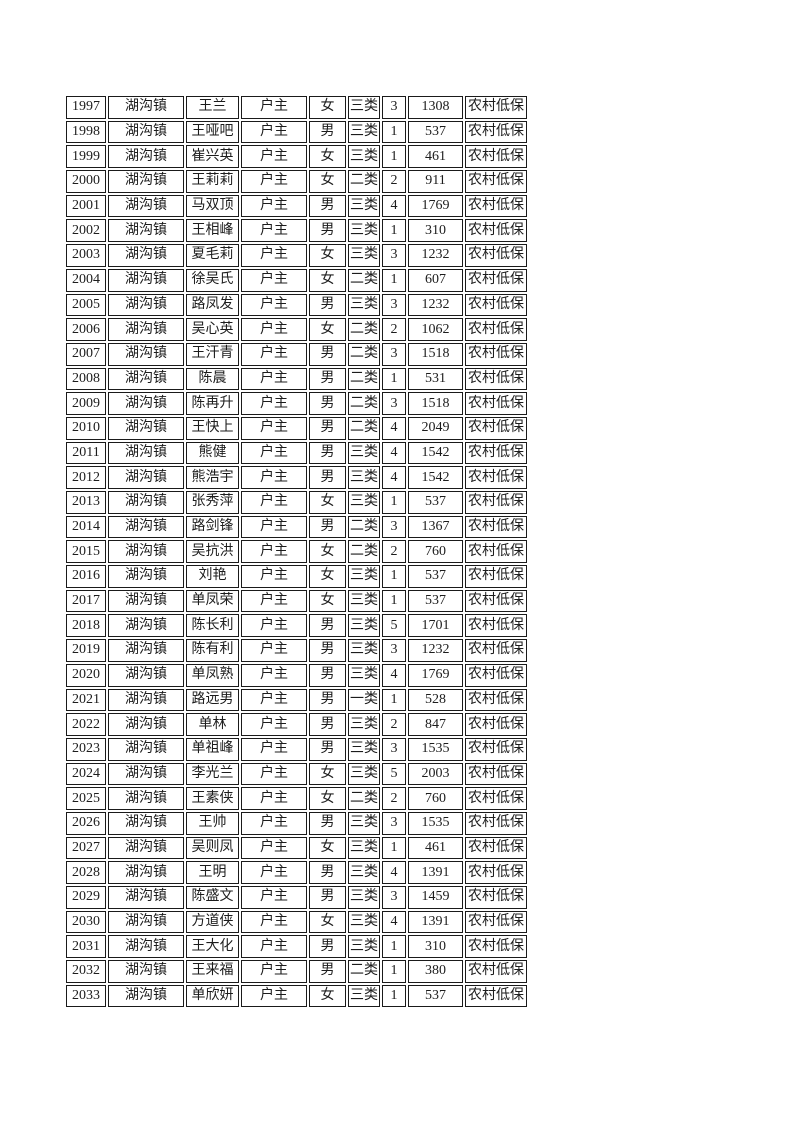  Describe the element at coordinates (296, 132) in the screenshot. I see `table-row: 1998 湖沟镇 王哑吧 户主男三类 1 537 农村低保` at that location.